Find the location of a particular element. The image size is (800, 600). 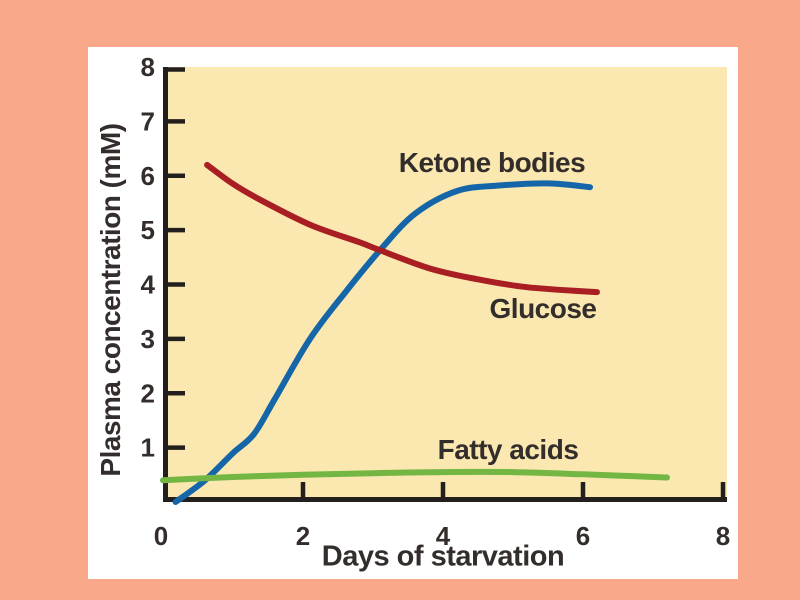

y-tick-label: 2 is located at coordinates (148, 393).